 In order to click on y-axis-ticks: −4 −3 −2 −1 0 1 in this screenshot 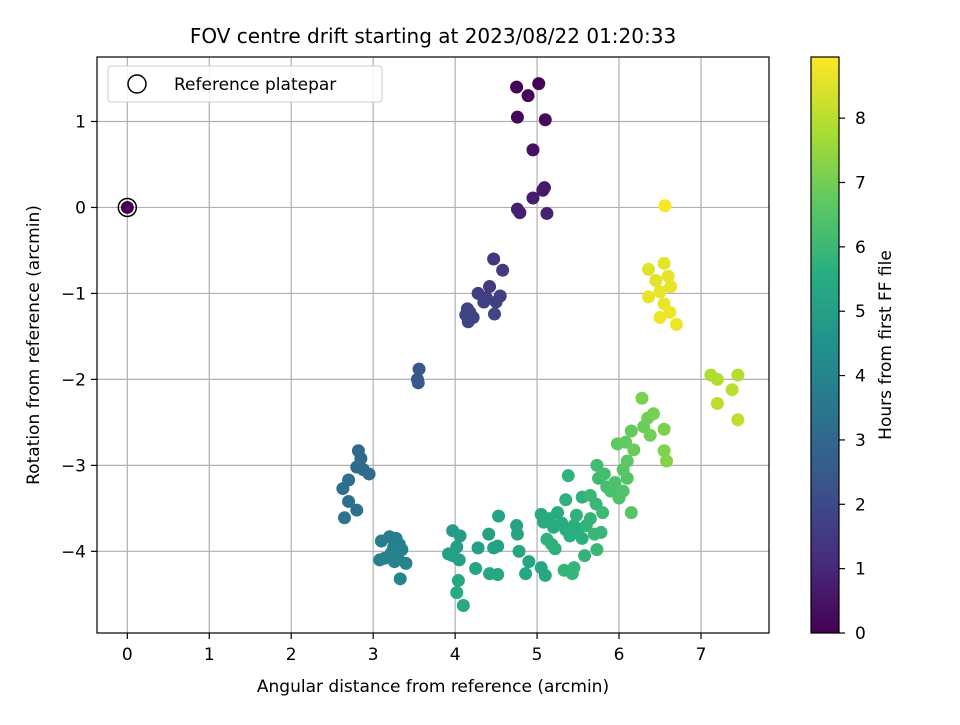, I will do `click(79, 337)`.